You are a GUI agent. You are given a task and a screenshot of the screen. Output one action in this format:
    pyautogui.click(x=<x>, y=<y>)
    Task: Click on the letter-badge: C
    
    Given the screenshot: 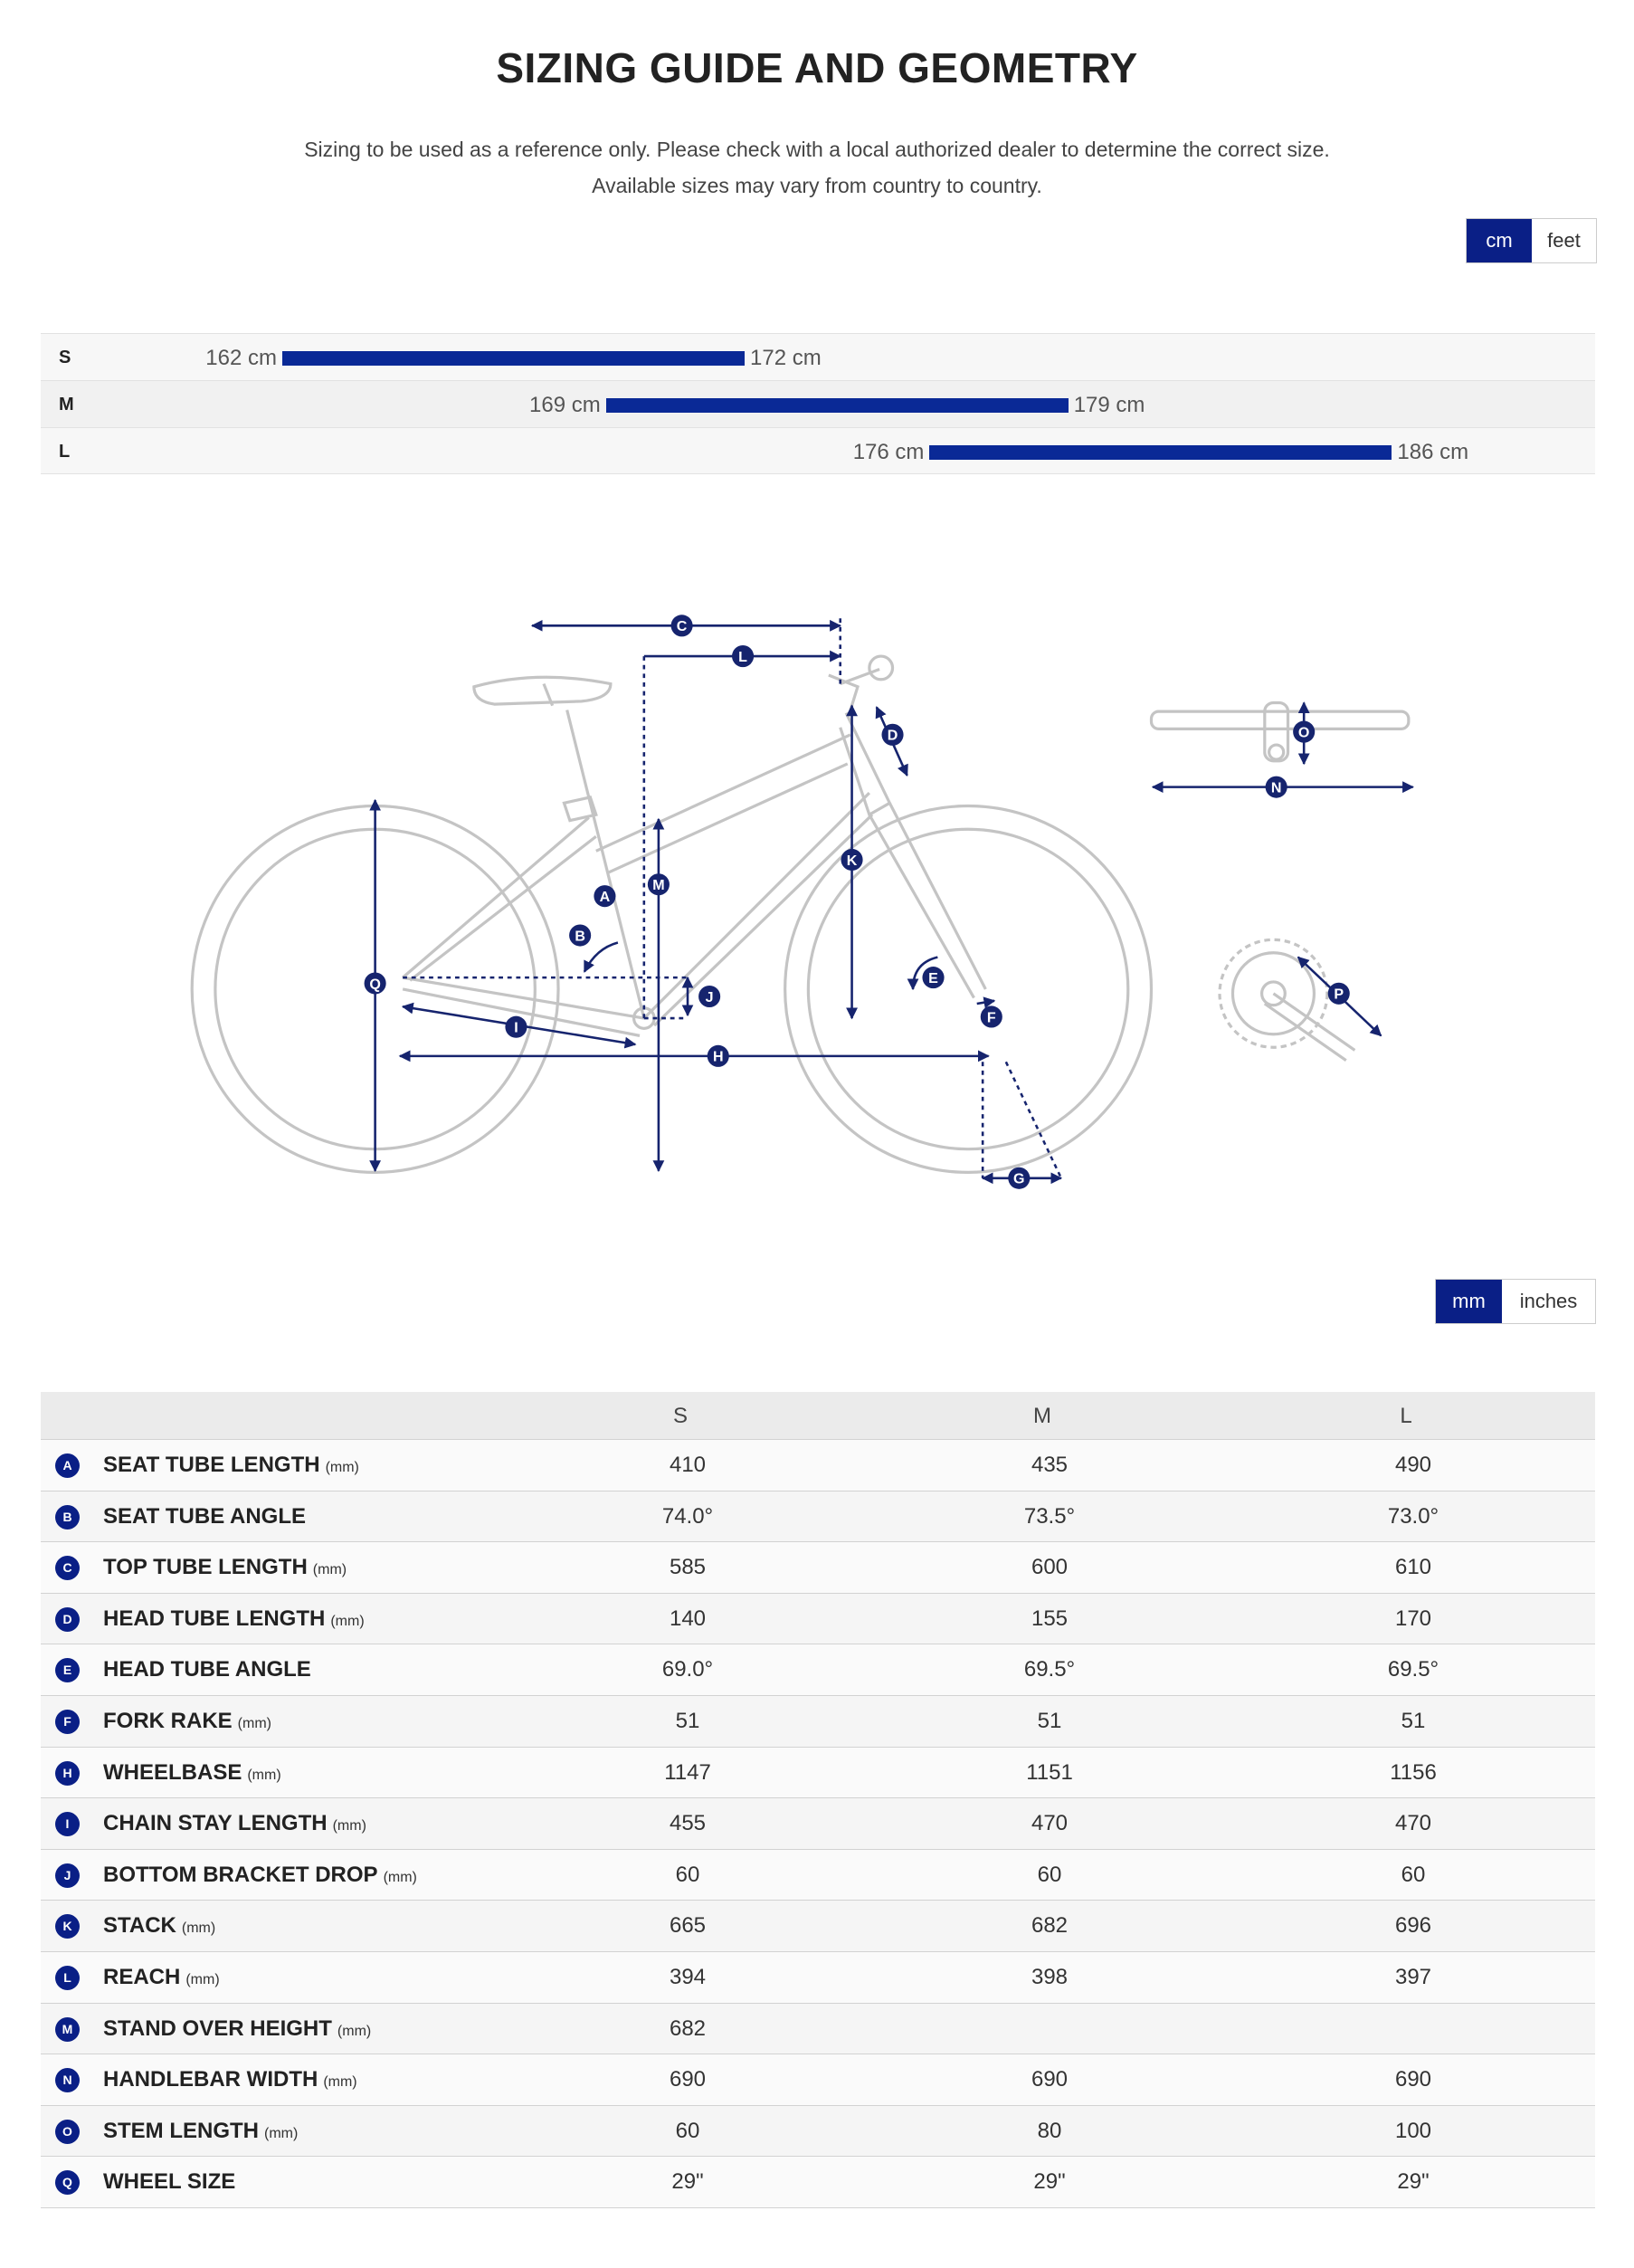 What is the action you would take?
    pyautogui.click(x=67, y=1569)
    